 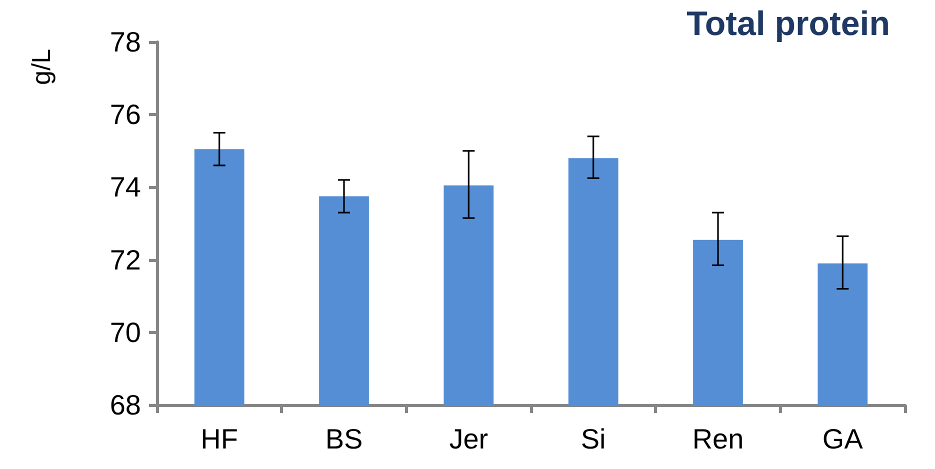 I want to click on x-tick-label: Jer, so click(x=468, y=439).